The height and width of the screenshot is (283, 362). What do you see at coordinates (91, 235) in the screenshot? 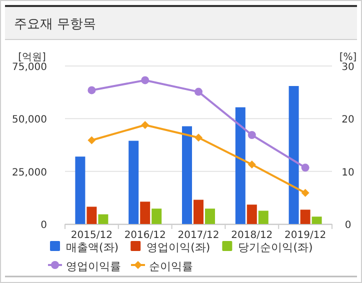
I see `x-tick-label: 2015/12` at bounding box center [91, 235].